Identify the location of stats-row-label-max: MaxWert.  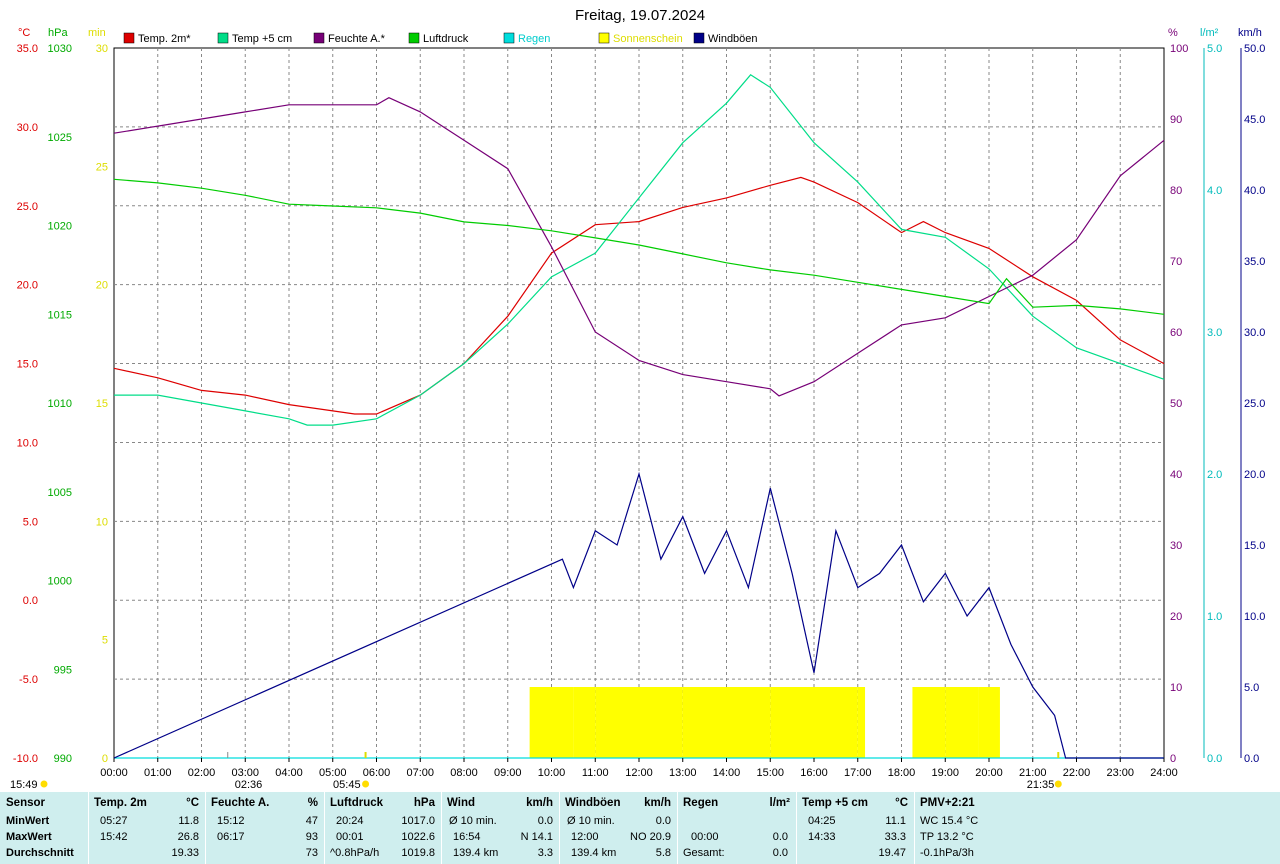
(29, 837).